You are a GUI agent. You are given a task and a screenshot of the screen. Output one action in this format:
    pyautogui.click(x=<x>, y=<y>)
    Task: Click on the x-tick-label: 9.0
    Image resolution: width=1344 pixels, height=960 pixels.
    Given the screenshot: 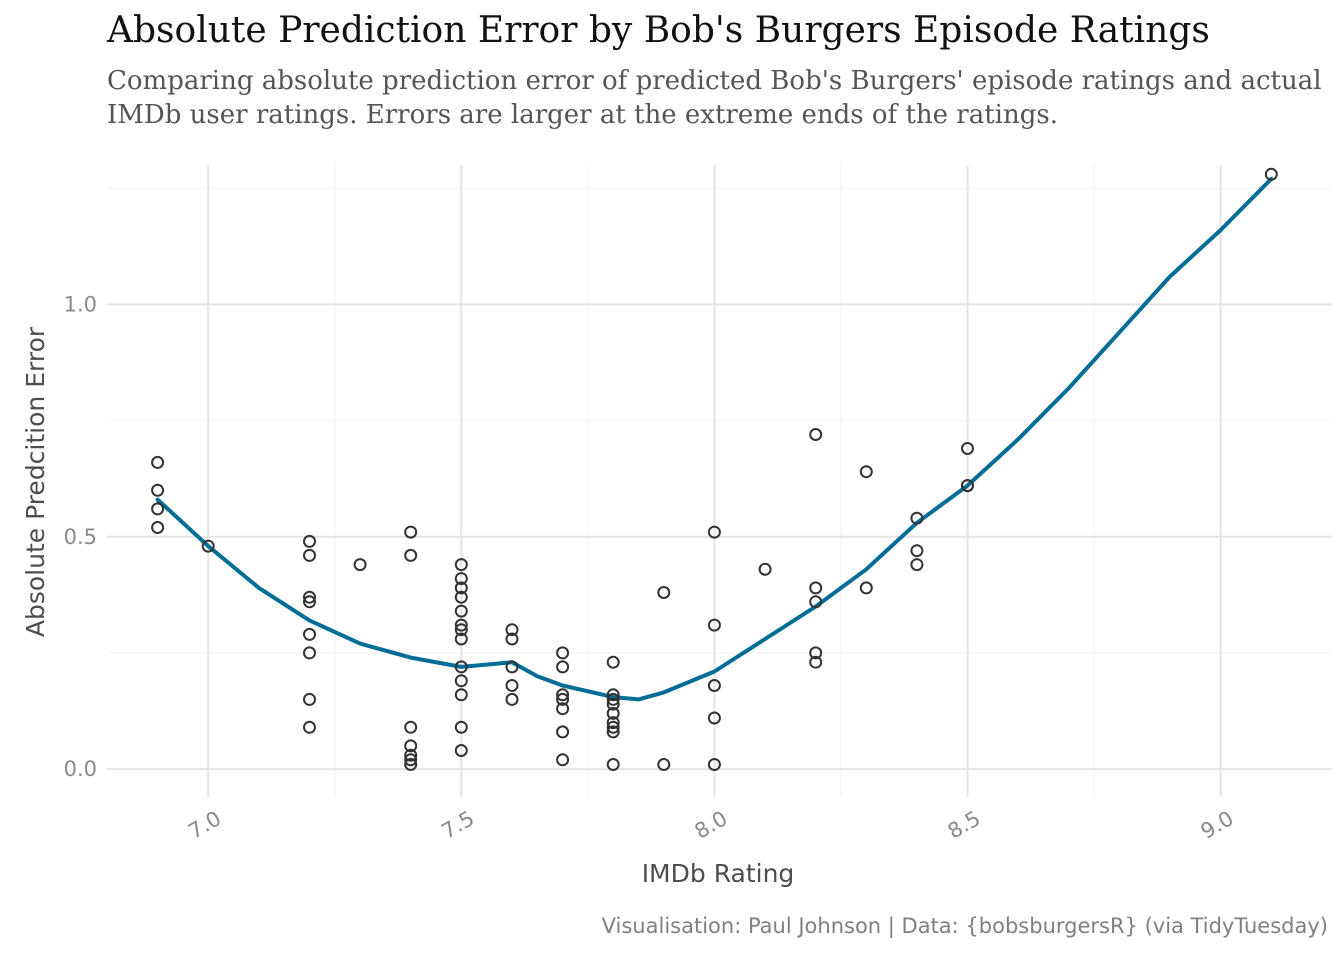 What is the action you would take?
    pyautogui.click(x=1217, y=824)
    